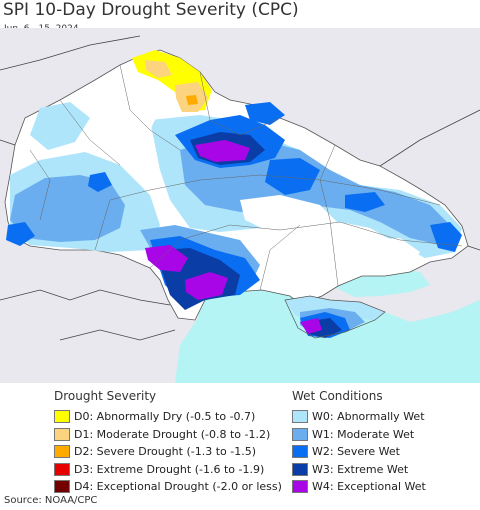 Image resolution: width=480 pixels, height=510 pixels. Describe the element at coordinates (192, 100) in the screenshot. I see `drought-d2-region` at that location.